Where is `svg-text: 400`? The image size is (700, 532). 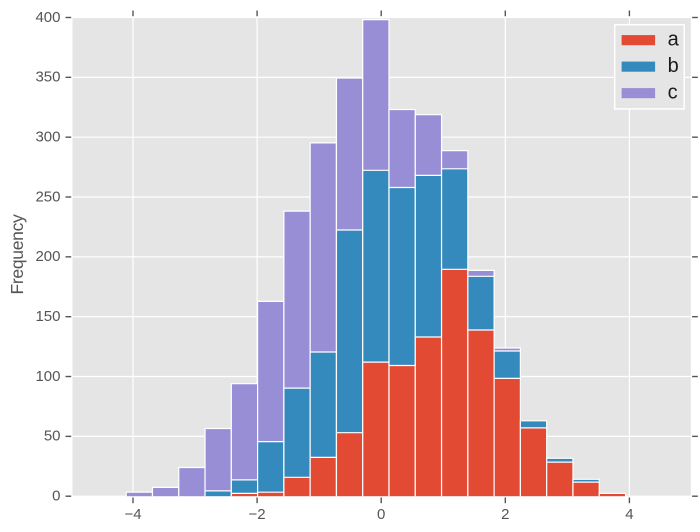
svg-text: 400 is located at coordinates (47, 17).